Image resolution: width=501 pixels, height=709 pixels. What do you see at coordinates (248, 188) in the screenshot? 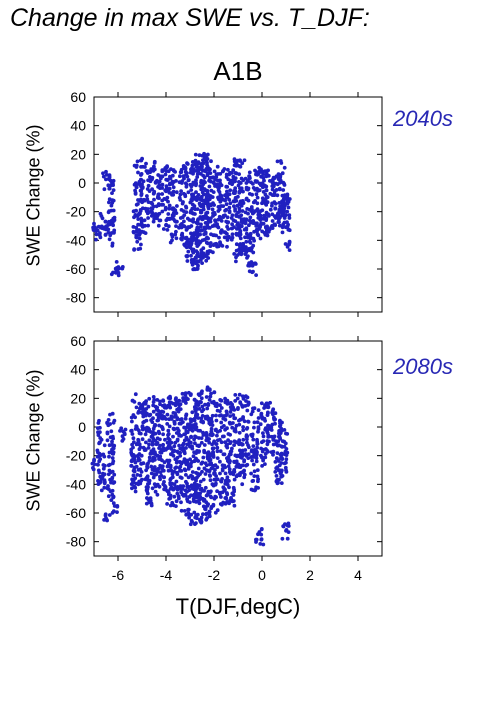
I see `data-point-top-c24` at bounding box center [248, 188].